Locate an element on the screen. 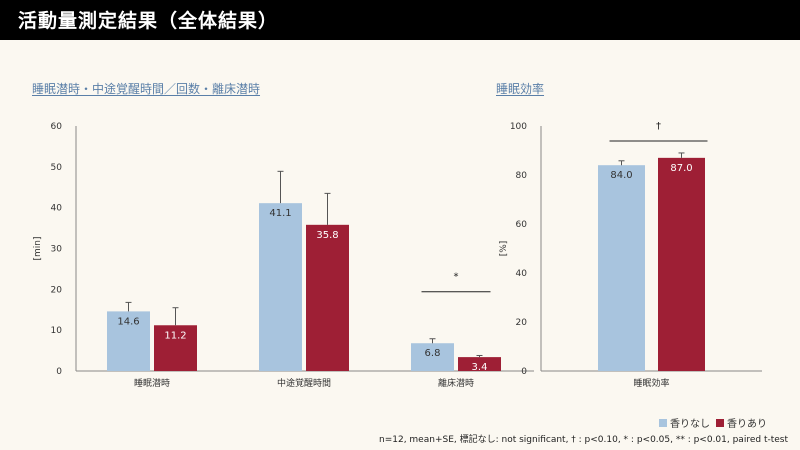 The width and height of the screenshot is (800, 450). x-tick-label: 睡眠効率 is located at coordinates (651, 383).